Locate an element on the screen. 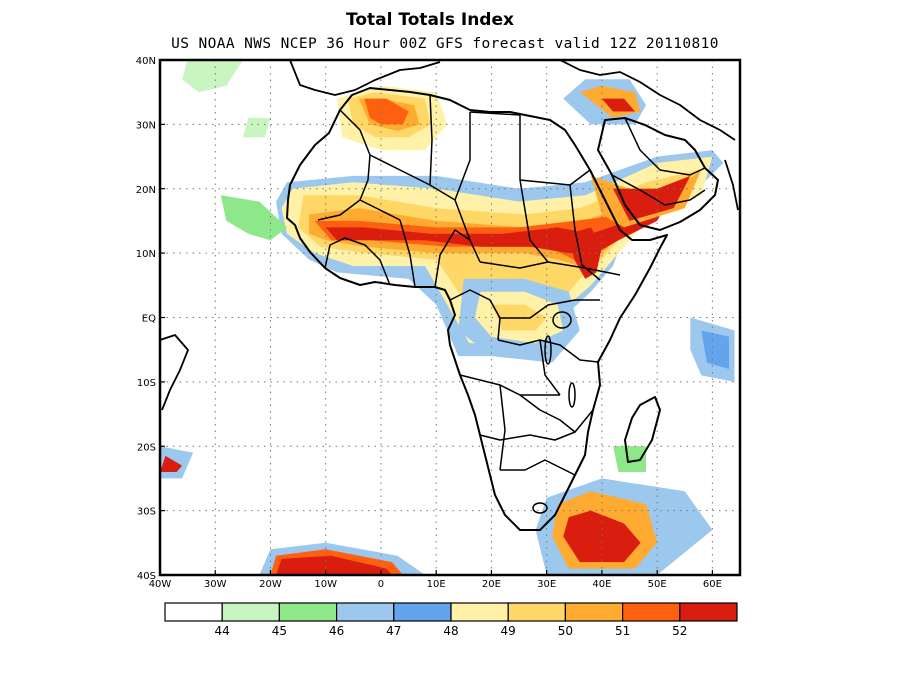 This screenshot has height=675, width=900. lat-tick-label: 10S is located at coordinates (146, 383).